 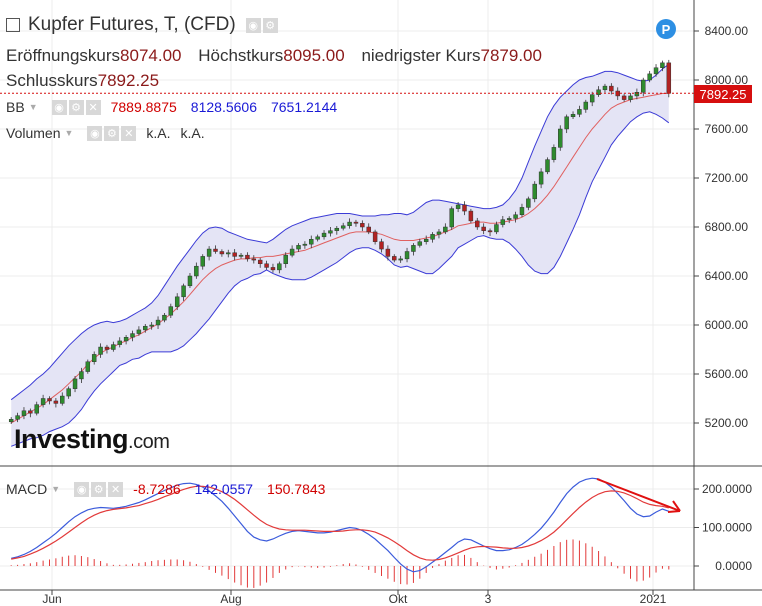 I want to click on y-tick-label: 8400.00, so click(x=727, y=31).